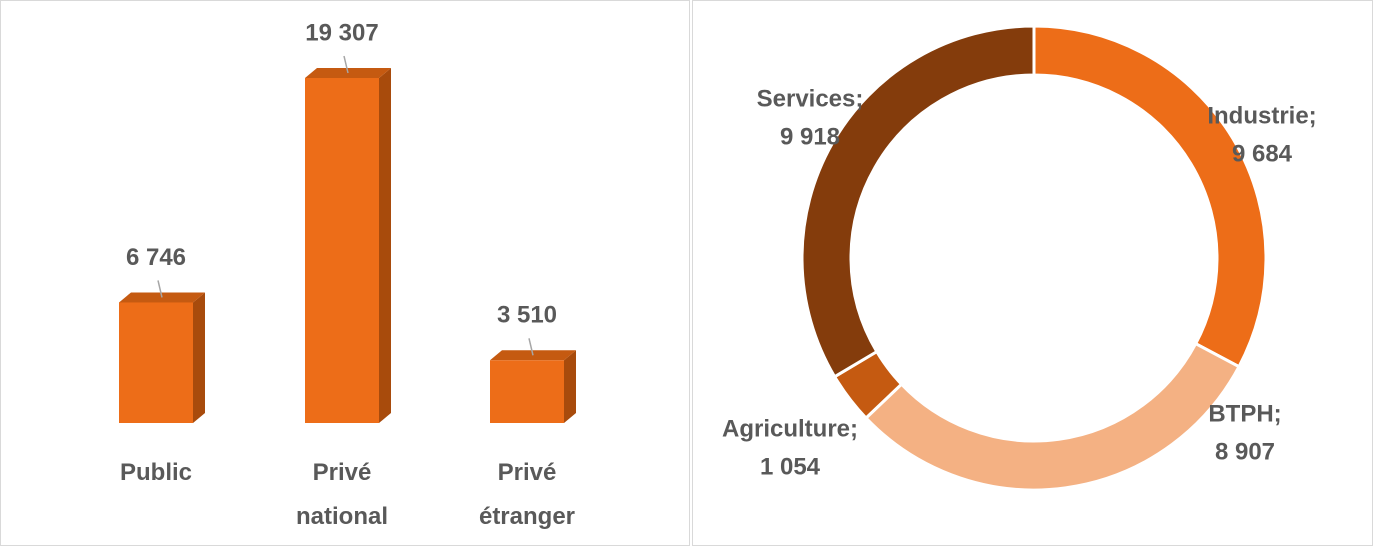 This screenshot has height=547, width=1374. What do you see at coordinates (527, 315) in the screenshot?
I see `value-label: 3 510` at bounding box center [527, 315].